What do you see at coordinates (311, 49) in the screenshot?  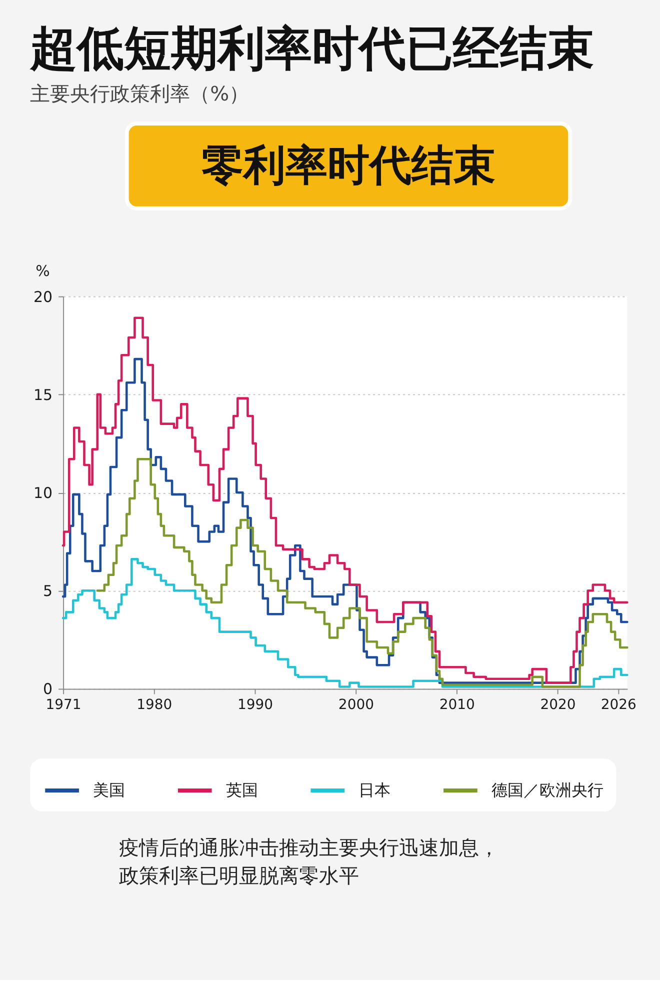 I see `chart-title: 超低短期利率时代已经结束` at bounding box center [311, 49].